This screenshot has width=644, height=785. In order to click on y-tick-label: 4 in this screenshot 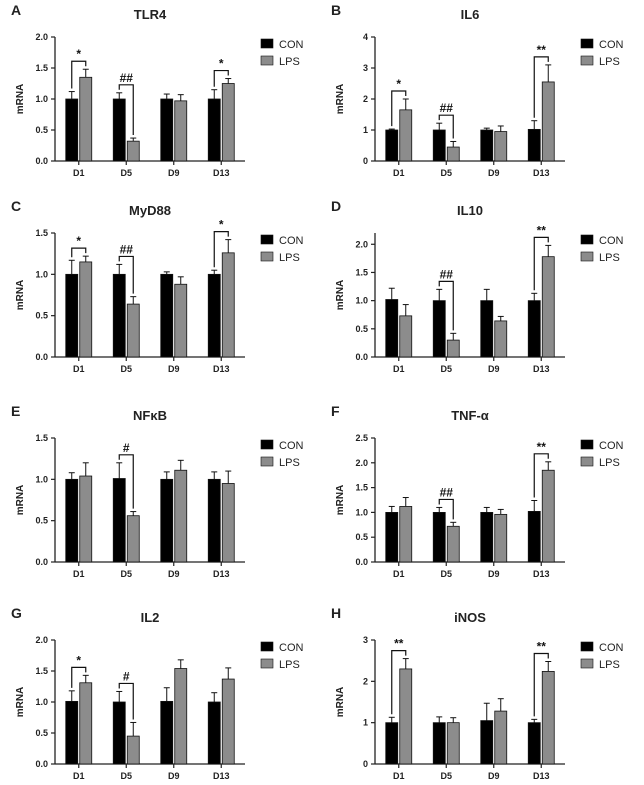, I will do `click(365, 37)`.